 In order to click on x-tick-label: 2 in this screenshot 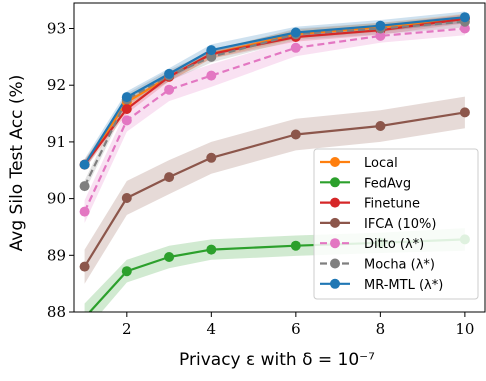, I will do `click(127, 329)`.